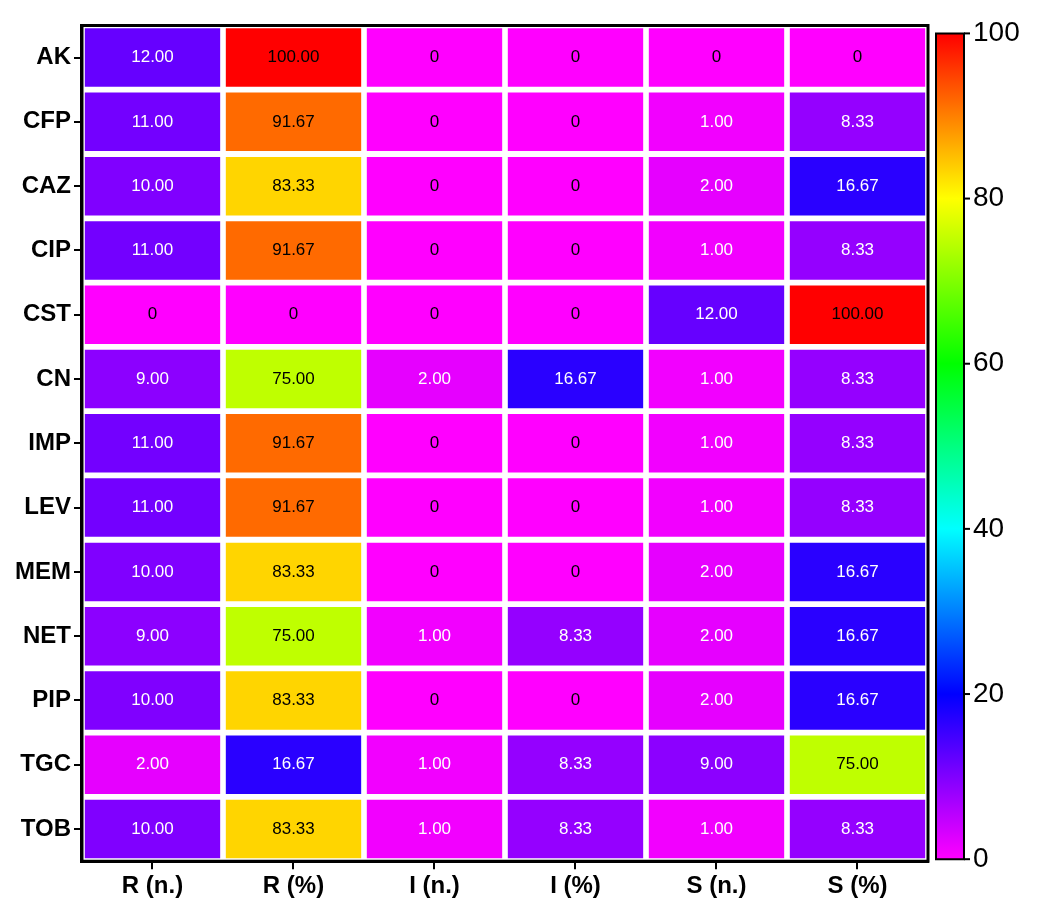  Describe the element at coordinates (989, 197) in the screenshot. I see `color-bar-label: 80` at that location.